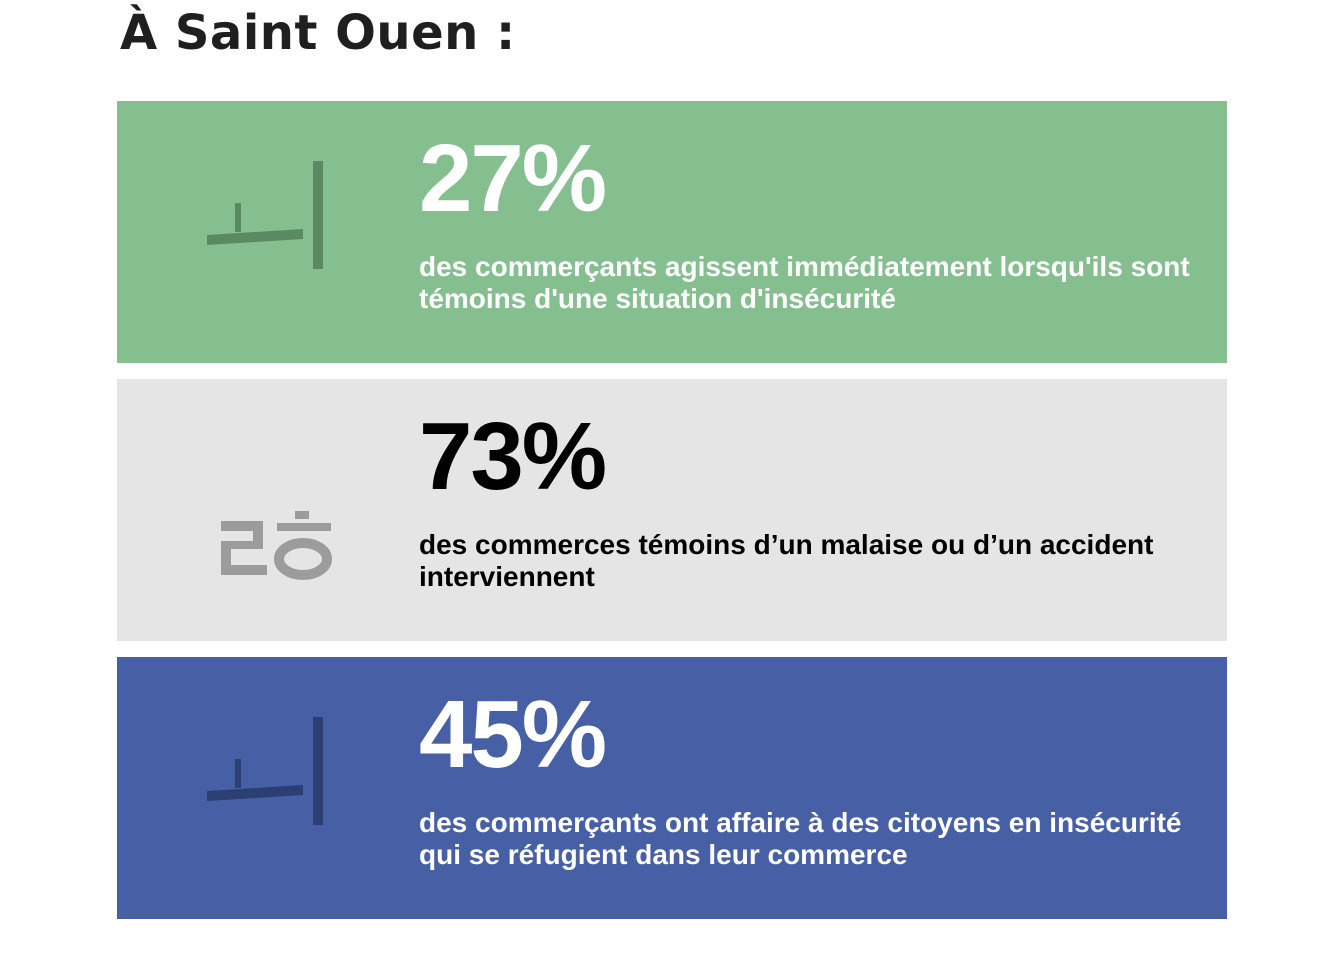  Describe the element at coordinates (513, 734) in the screenshot. I see `stat-value: 45%` at that location.